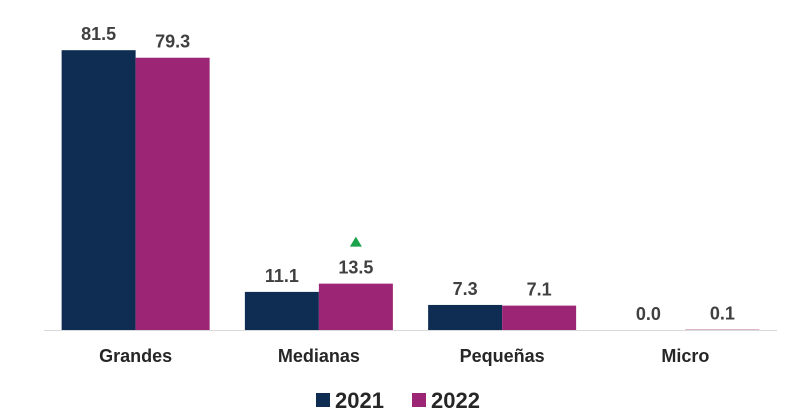 This screenshot has width=797, height=420. Describe the element at coordinates (502, 356) in the screenshot. I see `category-label-pequenas: Pequeñas` at that location.